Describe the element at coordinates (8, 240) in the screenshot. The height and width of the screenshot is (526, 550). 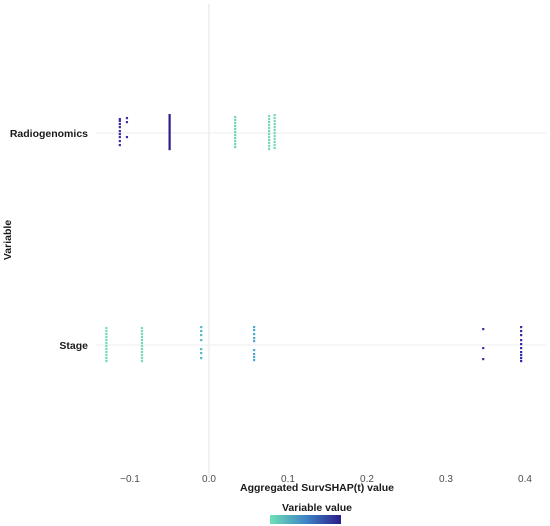
I see `y-axis-title: Variable` at that location.